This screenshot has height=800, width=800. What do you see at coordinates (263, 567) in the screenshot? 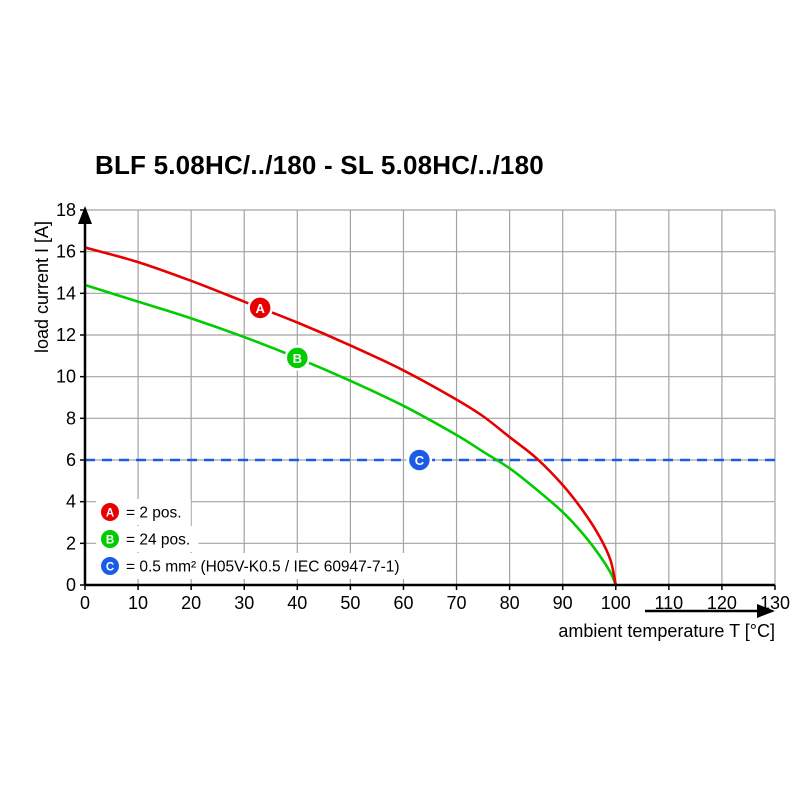
I see `legend-label-C: = 0.5 mm² (H05V-K0.5 / IEC 60947-7-1)` at bounding box center [263, 567].